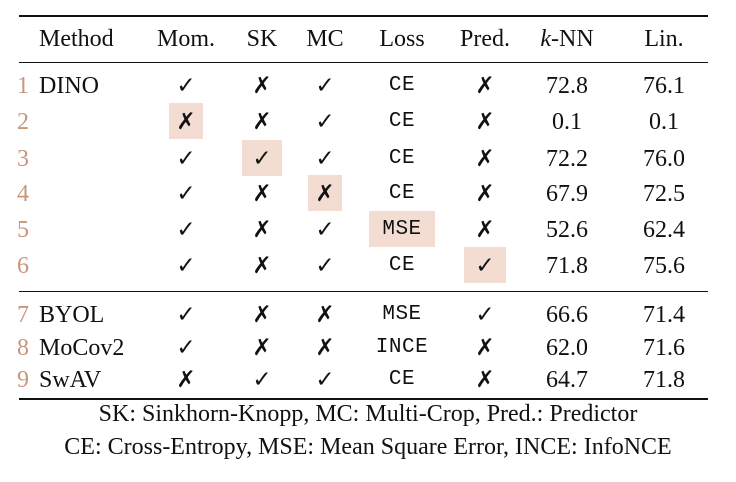 The width and height of the screenshot is (736, 482). What do you see at coordinates (325, 39) in the screenshot?
I see `header-mc: MC` at bounding box center [325, 39].